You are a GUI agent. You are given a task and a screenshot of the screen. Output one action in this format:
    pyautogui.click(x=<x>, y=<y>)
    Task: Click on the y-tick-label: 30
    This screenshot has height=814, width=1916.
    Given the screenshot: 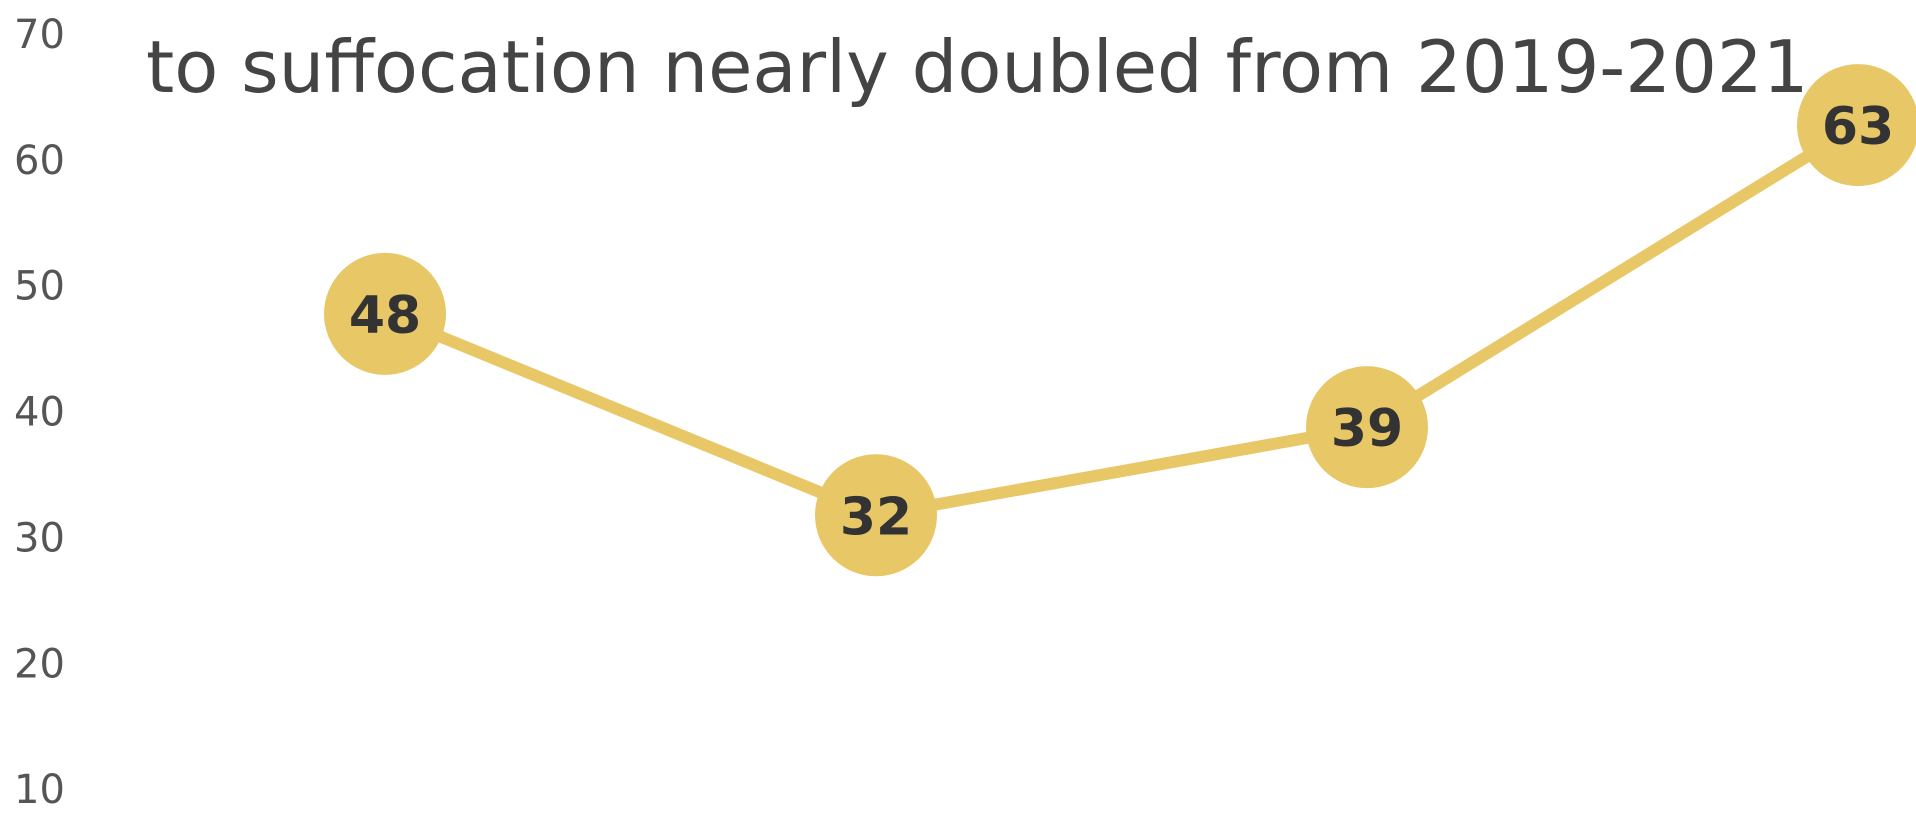 What is the action you would take?
    pyautogui.click(x=39, y=538)
    